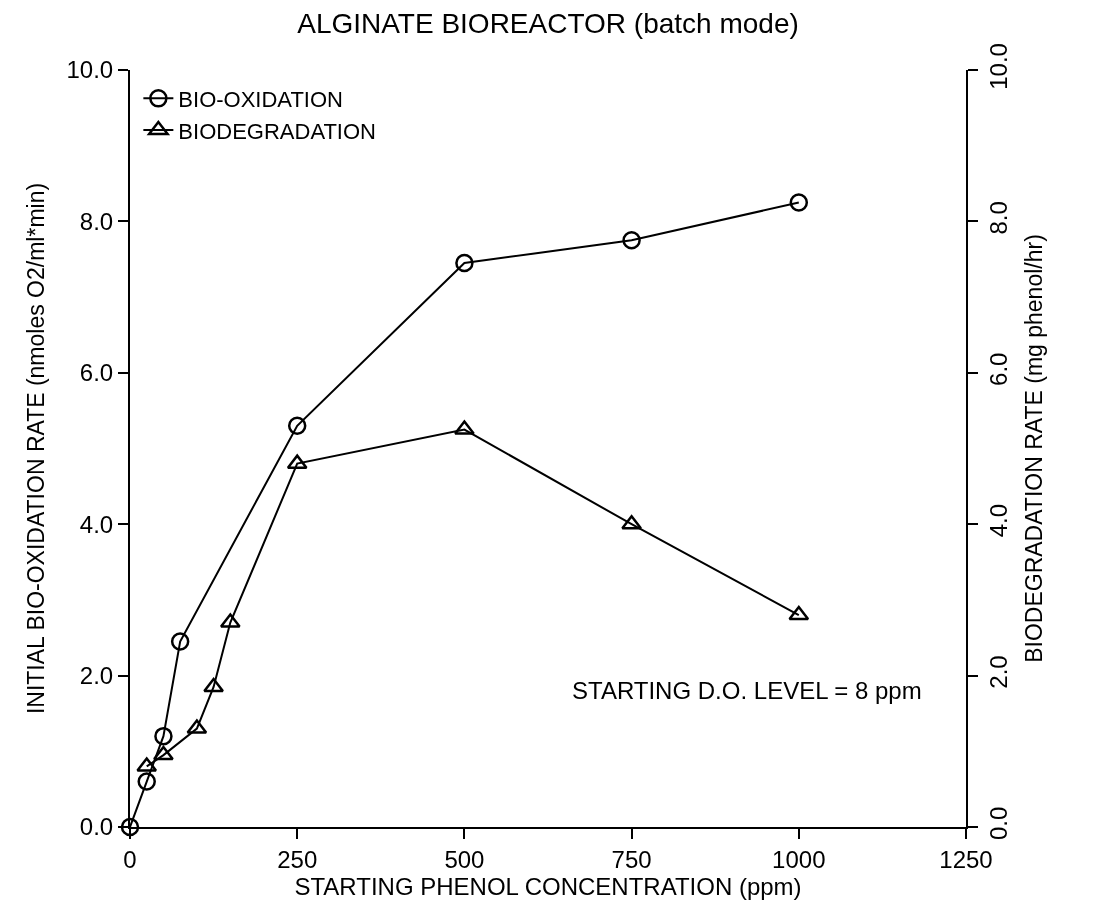 The height and width of the screenshot is (922, 1096). Describe the element at coordinates (297, 859) in the screenshot. I see `x-tick-label: 250` at that location.